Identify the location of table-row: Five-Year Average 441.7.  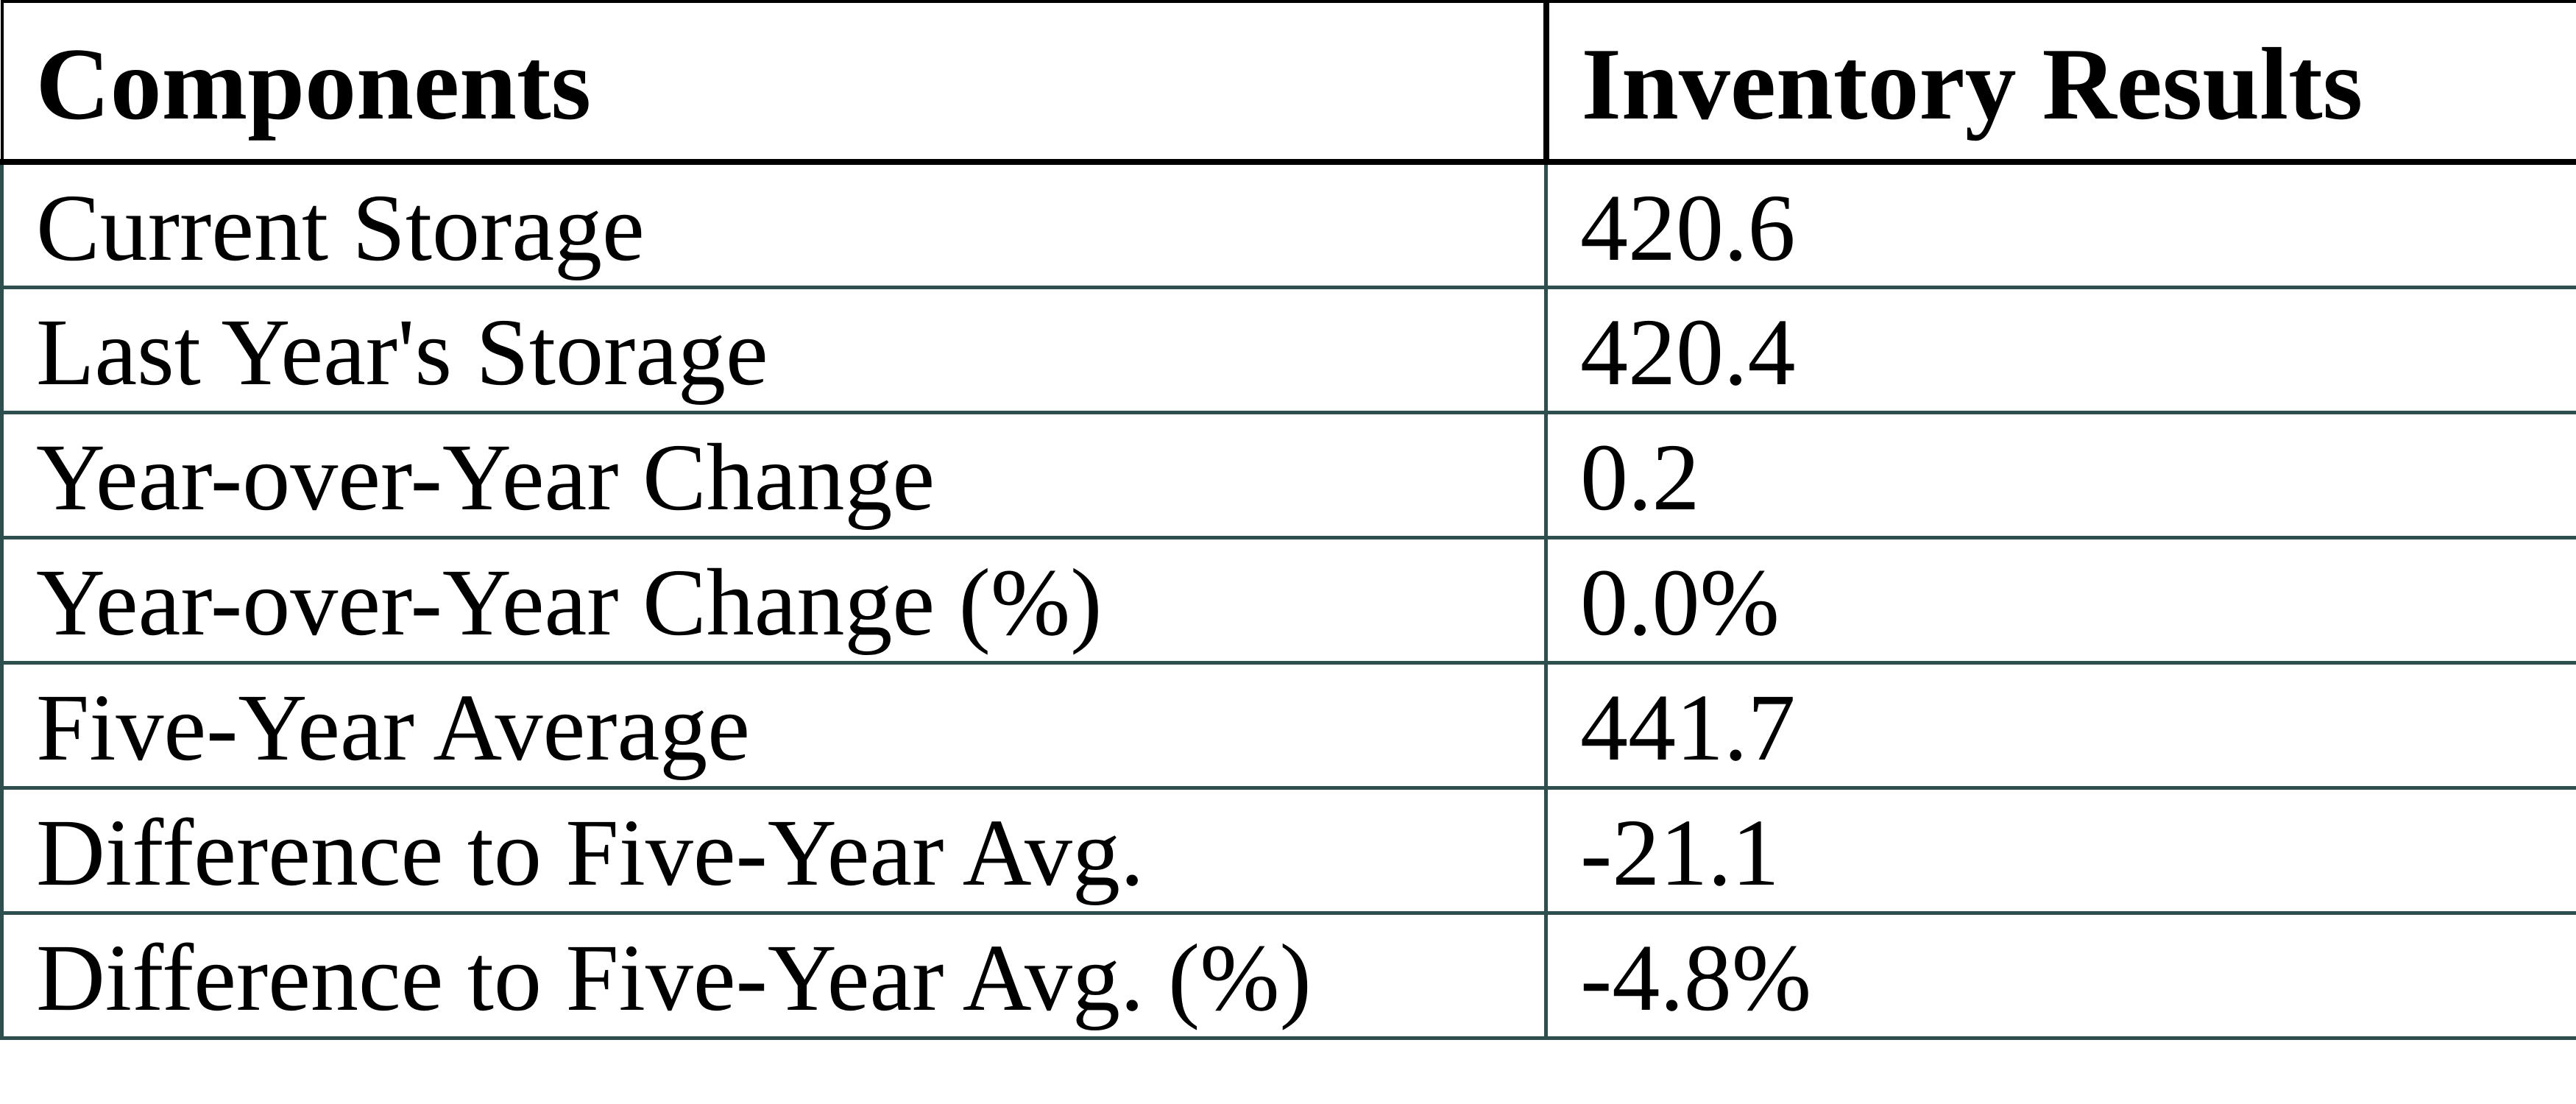
(1288, 725).